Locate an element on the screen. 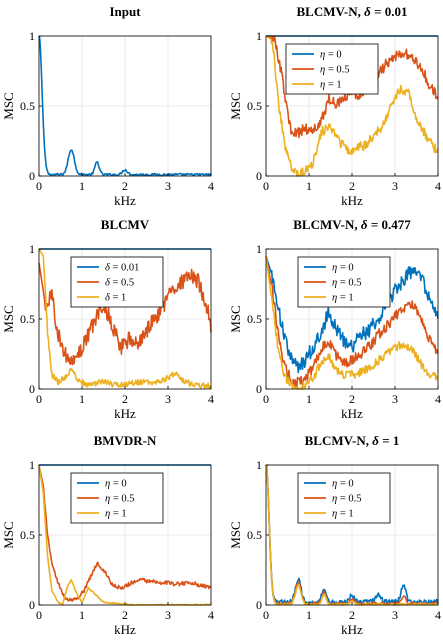  legend: η = 0 η = 0.5 η = 1 is located at coordinates (332, 69).